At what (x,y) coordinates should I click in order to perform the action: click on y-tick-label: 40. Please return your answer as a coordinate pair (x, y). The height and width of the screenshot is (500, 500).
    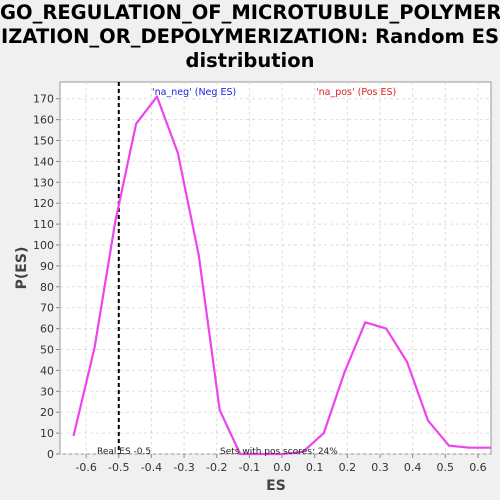
    Looking at the image, I should click on (47, 370).